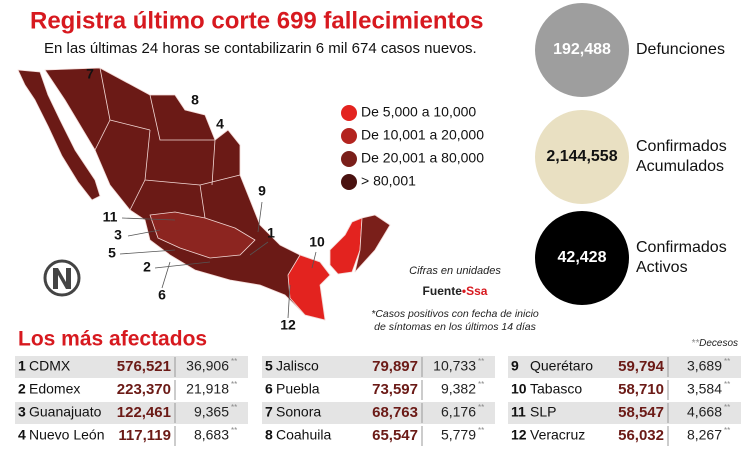  Describe the element at coordinates (561, 366) in the screenshot. I see `state: Querétaro` at that location.